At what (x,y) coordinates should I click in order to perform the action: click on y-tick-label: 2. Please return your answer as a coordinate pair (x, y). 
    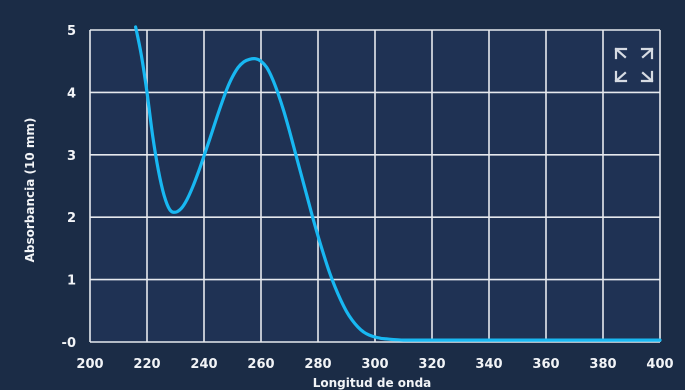
    Looking at the image, I should click on (71, 218).